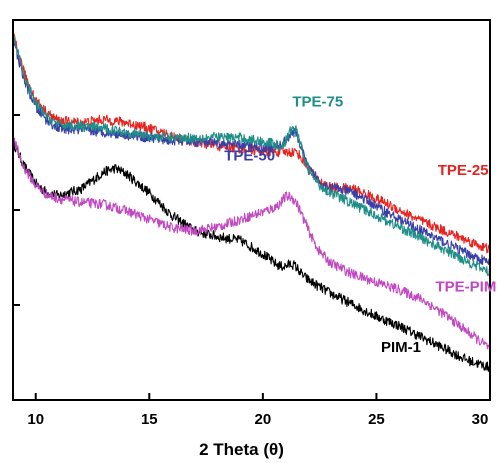  Describe the element at coordinates (465, 287) in the screenshot. I see `series-label-tpe-pim: TPE-PIM` at that location.